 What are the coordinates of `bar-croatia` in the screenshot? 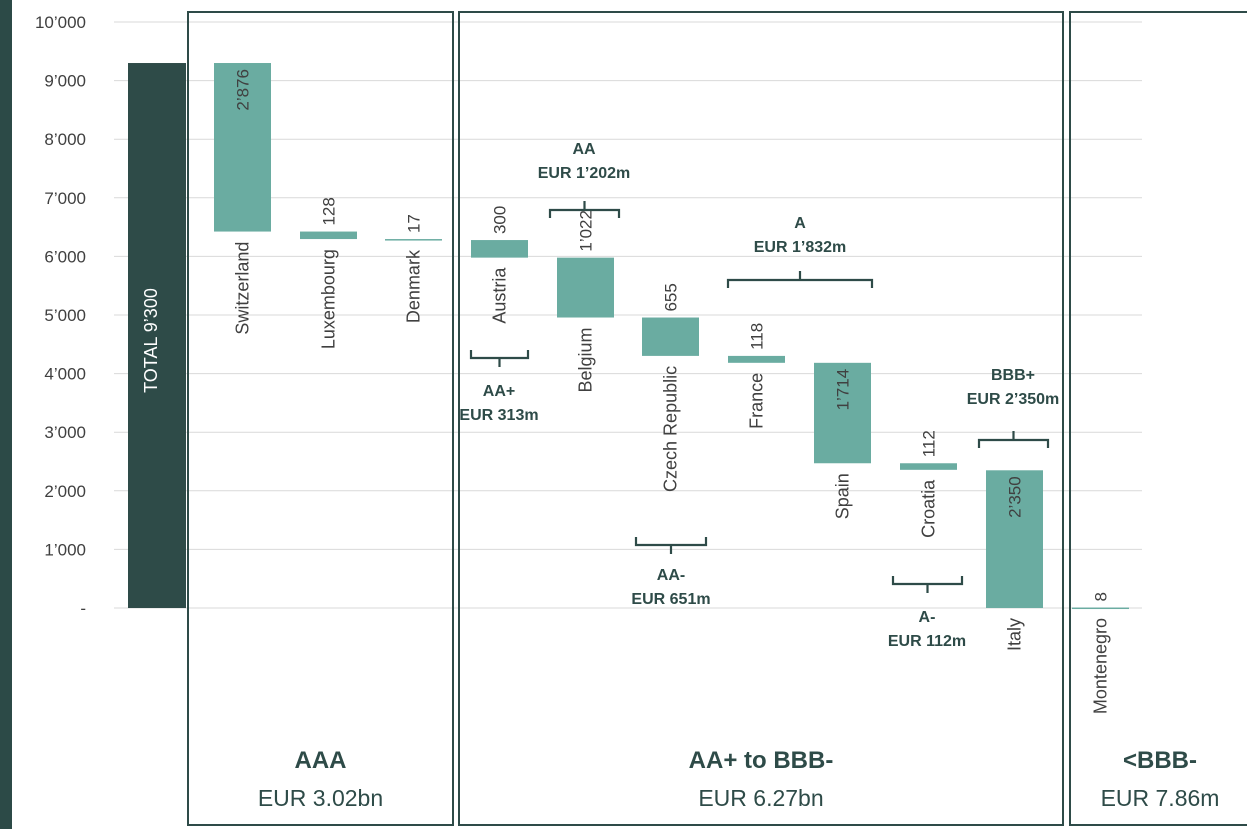 It's located at (928, 466).